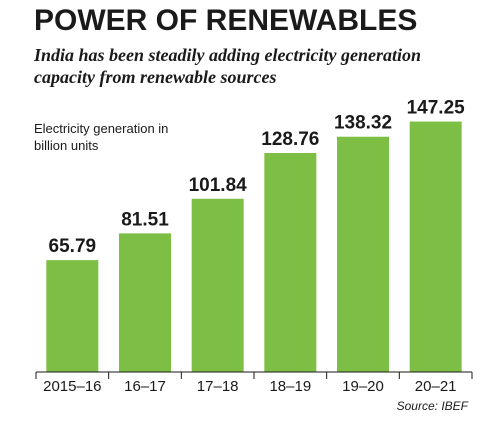 The width and height of the screenshot is (480, 427). I want to click on x-tick-label: 18–19, so click(290, 386).